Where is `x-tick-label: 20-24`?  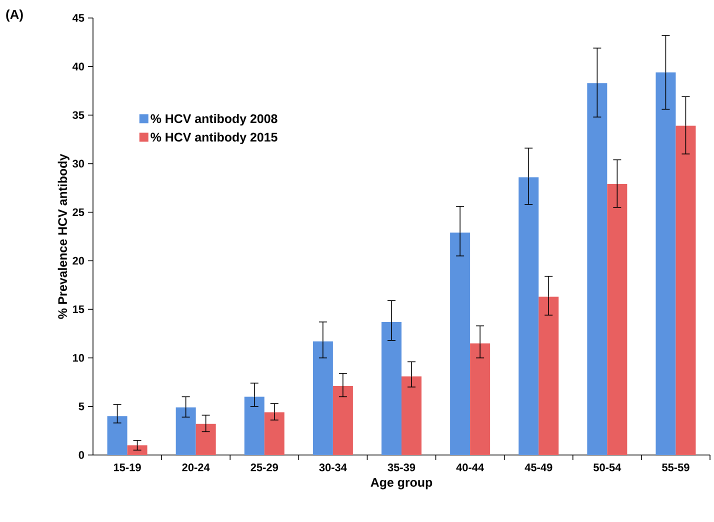 x-tick-label: 20-24 is located at coordinates (196, 468).